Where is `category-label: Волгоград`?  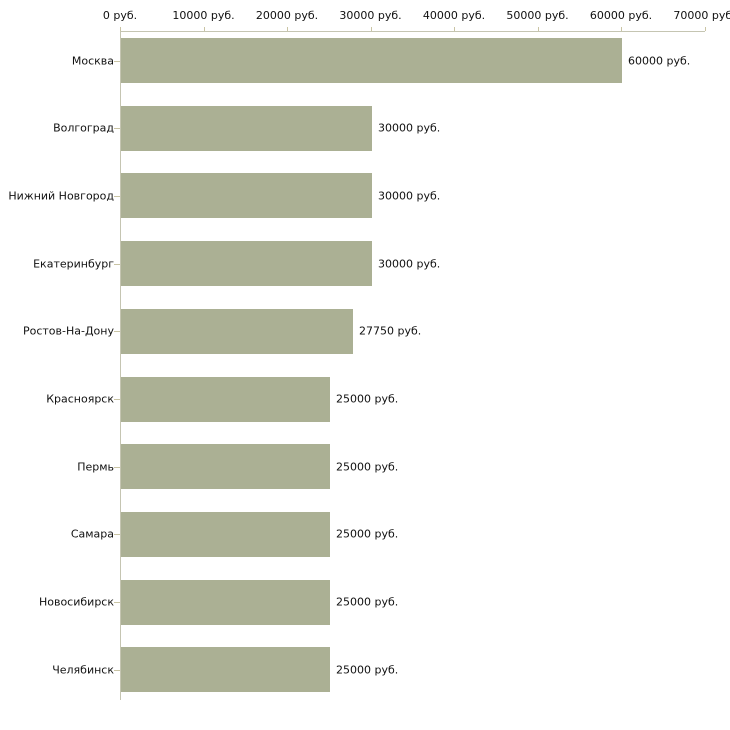
category-label: Волгоград is located at coordinates (83, 128).